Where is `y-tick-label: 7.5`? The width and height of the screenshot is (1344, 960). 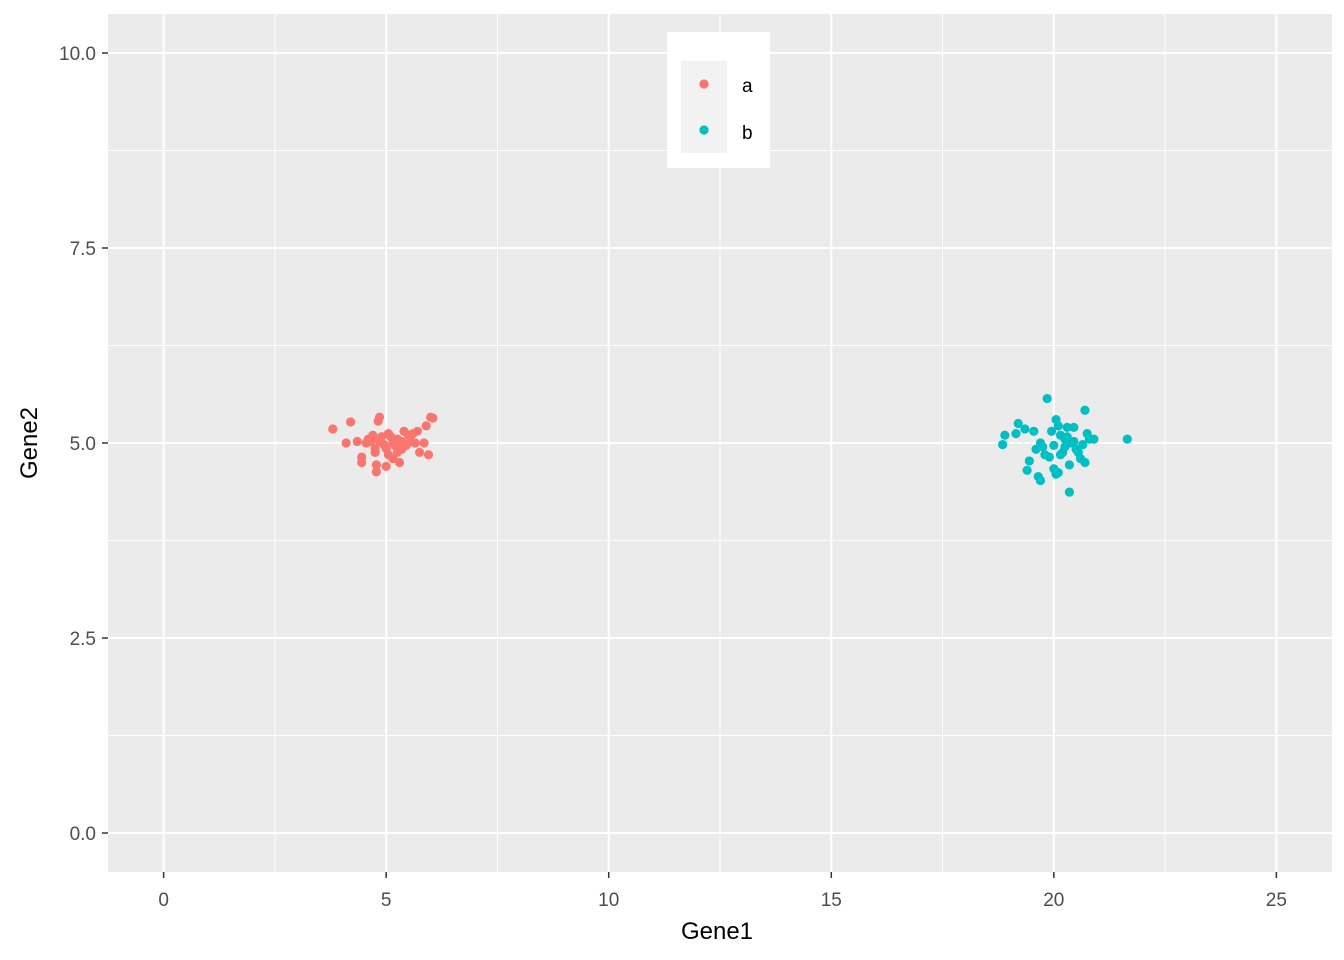
y-tick-label: 7.5 is located at coordinates (83, 249).